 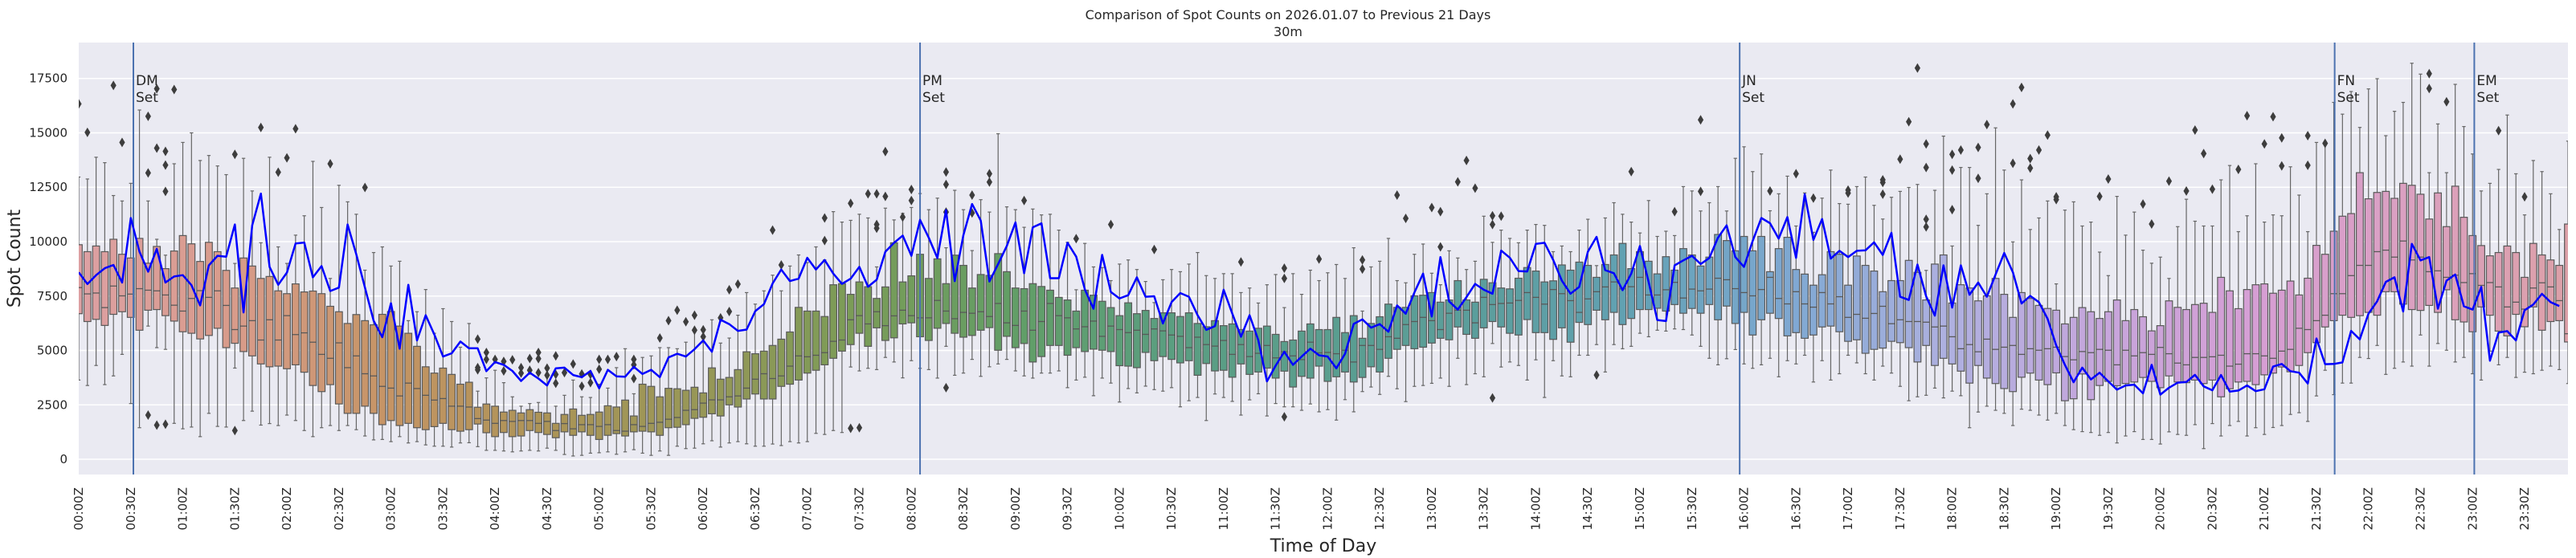 What do you see at coordinates (79, 509) in the screenshot?
I see `x-tick-label: 00:00Z` at bounding box center [79, 509].